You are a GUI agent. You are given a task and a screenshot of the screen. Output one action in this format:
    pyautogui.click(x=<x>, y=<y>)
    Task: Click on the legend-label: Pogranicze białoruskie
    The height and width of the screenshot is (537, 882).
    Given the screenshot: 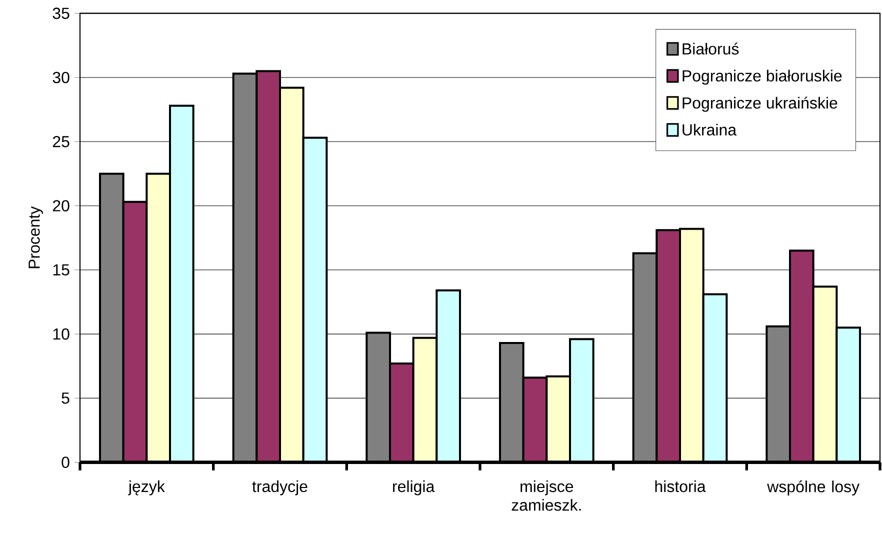 What is the action you would take?
    pyautogui.click(x=762, y=77)
    